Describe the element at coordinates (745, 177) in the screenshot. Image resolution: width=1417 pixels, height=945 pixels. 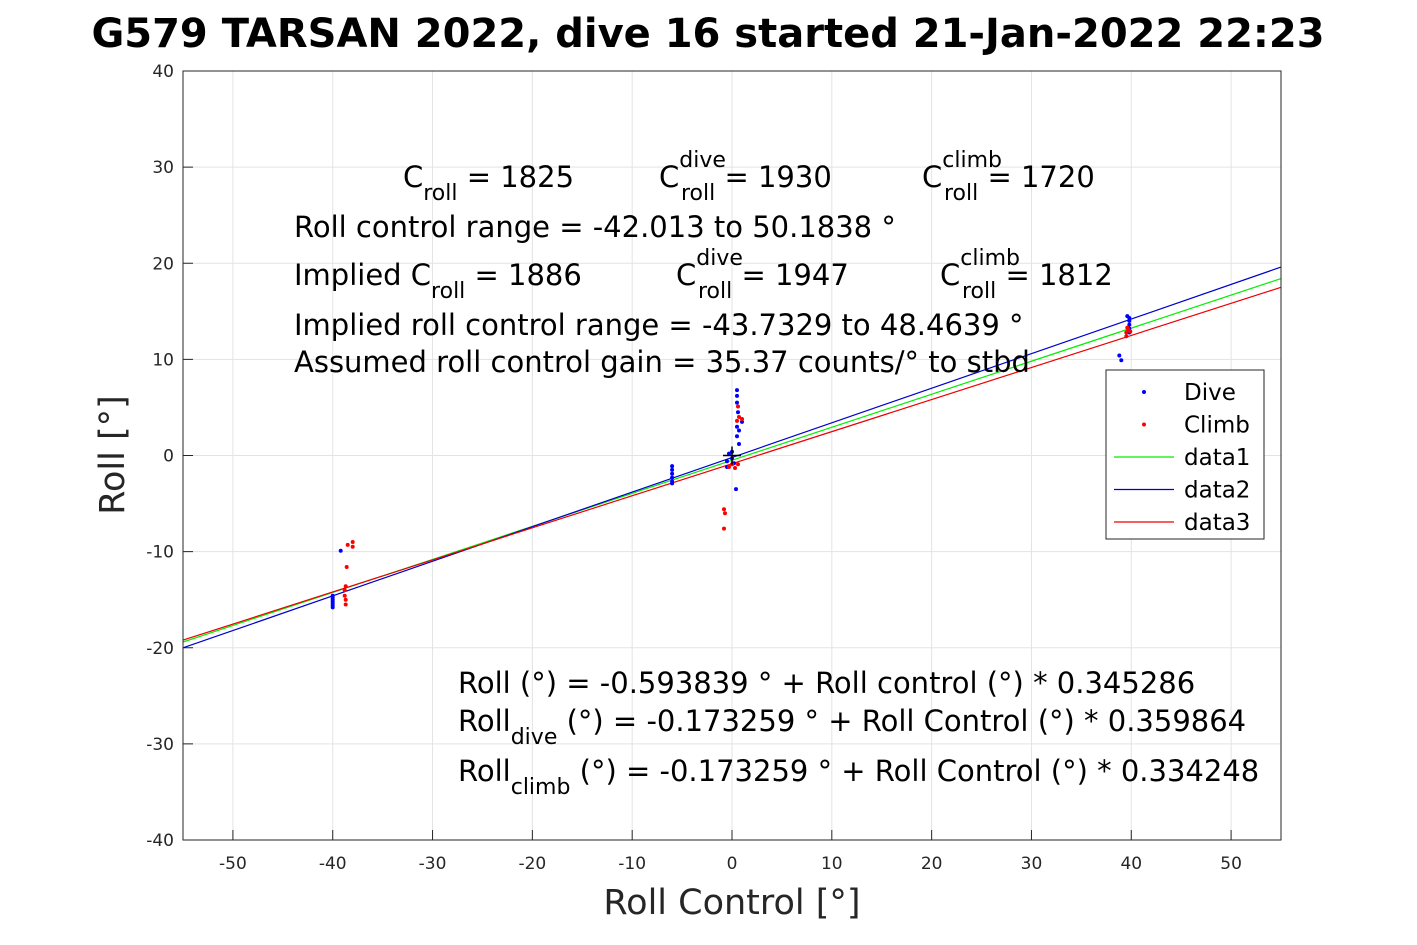
I see `annotation-c-roll-dive: Cdive roll = 1930` at that location.